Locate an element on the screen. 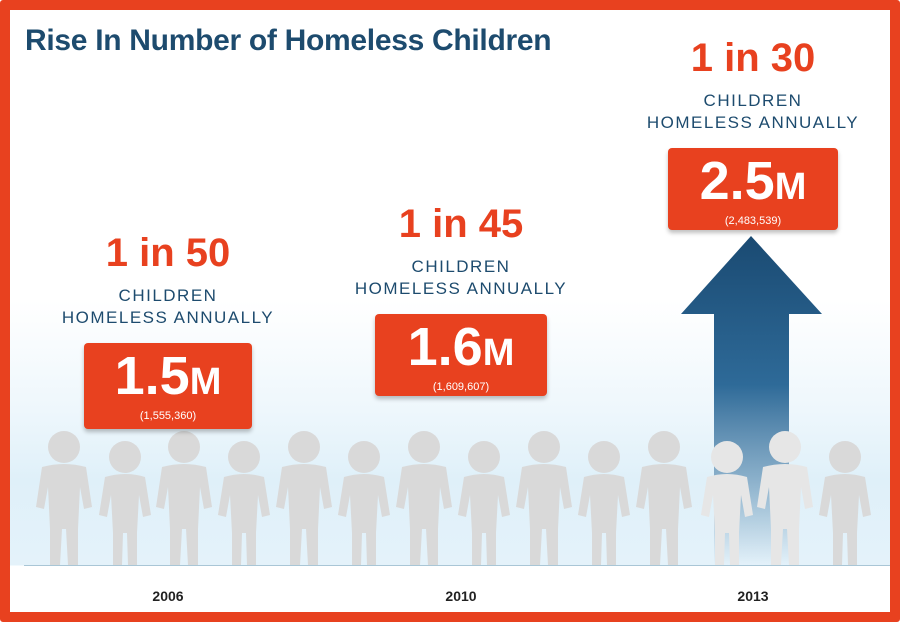 The image size is (900, 622). exact-value: (1,555,360) is located at coordinates (168, 416).